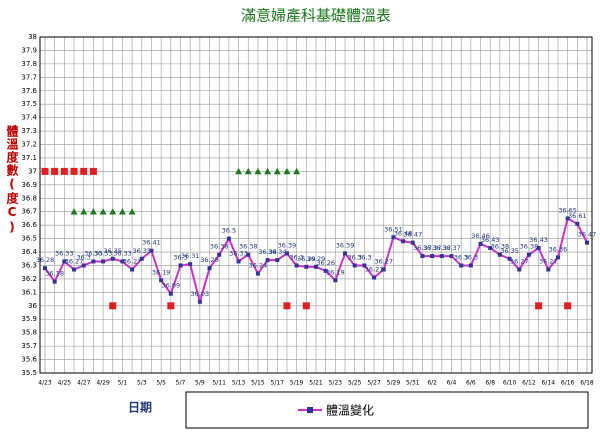 This screenshot has height=432, width=600. I want to click on y-tick-label: 37.1, so click(29, 158).